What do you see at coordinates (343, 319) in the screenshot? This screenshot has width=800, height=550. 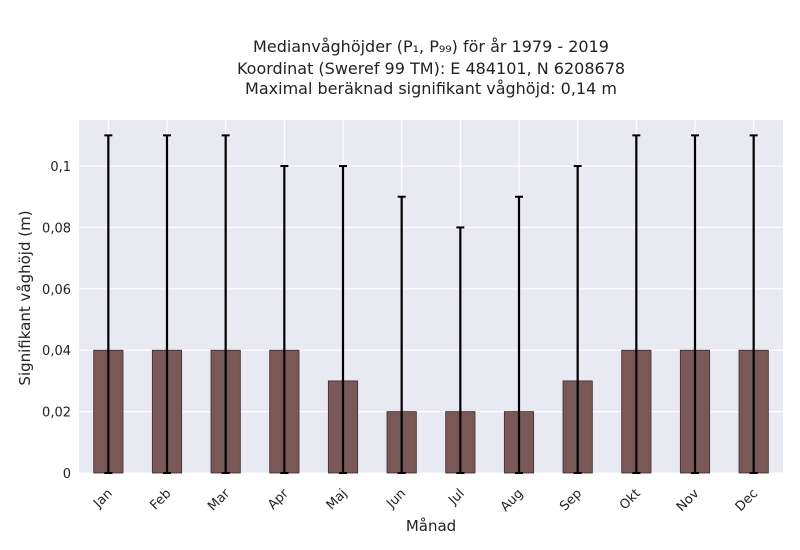 I see `error-bar-maj` at bounding box center [343, 319].